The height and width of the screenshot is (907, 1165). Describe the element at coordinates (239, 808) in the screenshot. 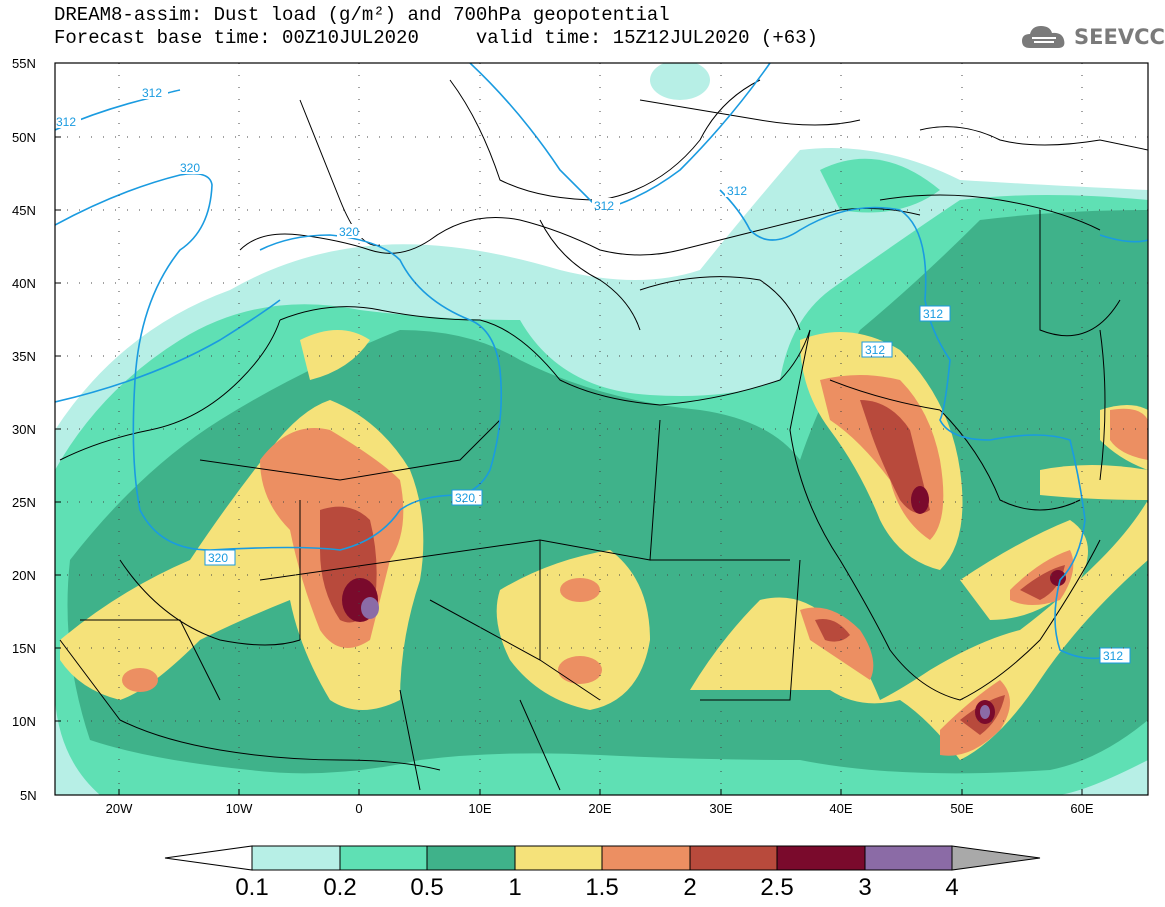

I see `lon-label: 10W` at that location.